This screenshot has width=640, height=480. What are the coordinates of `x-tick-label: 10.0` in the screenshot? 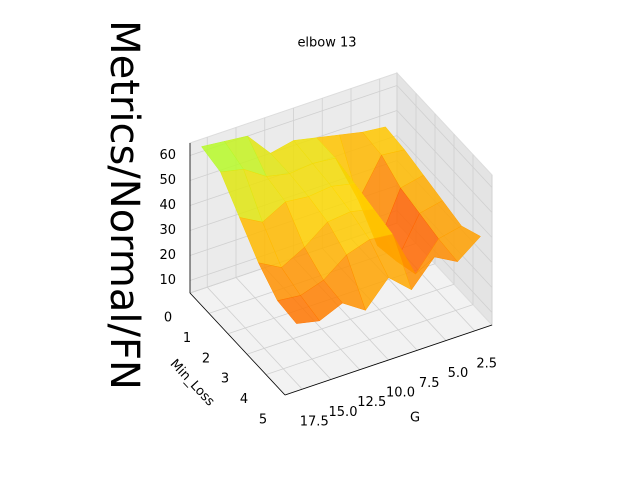 It's located at (400, 393).